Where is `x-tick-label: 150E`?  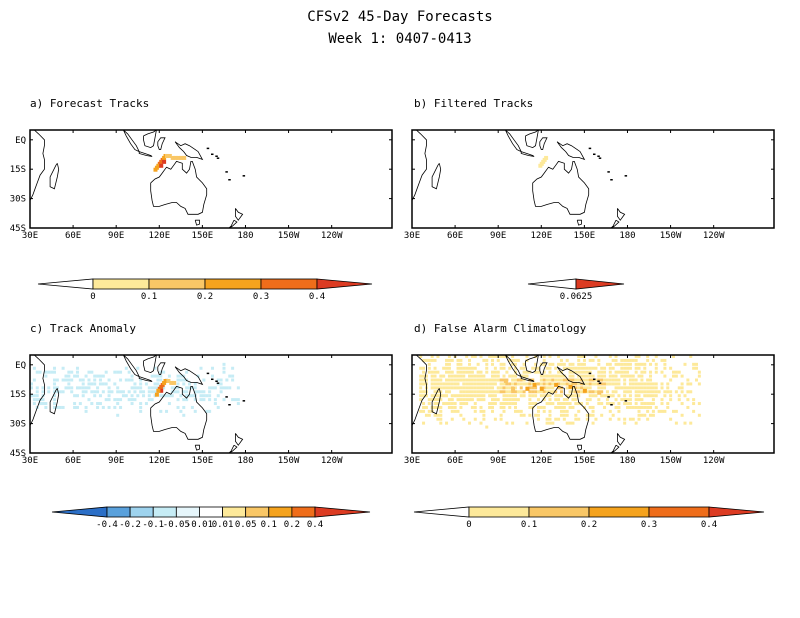 x-tick-label: 150E is located at coordinates (585, 236).